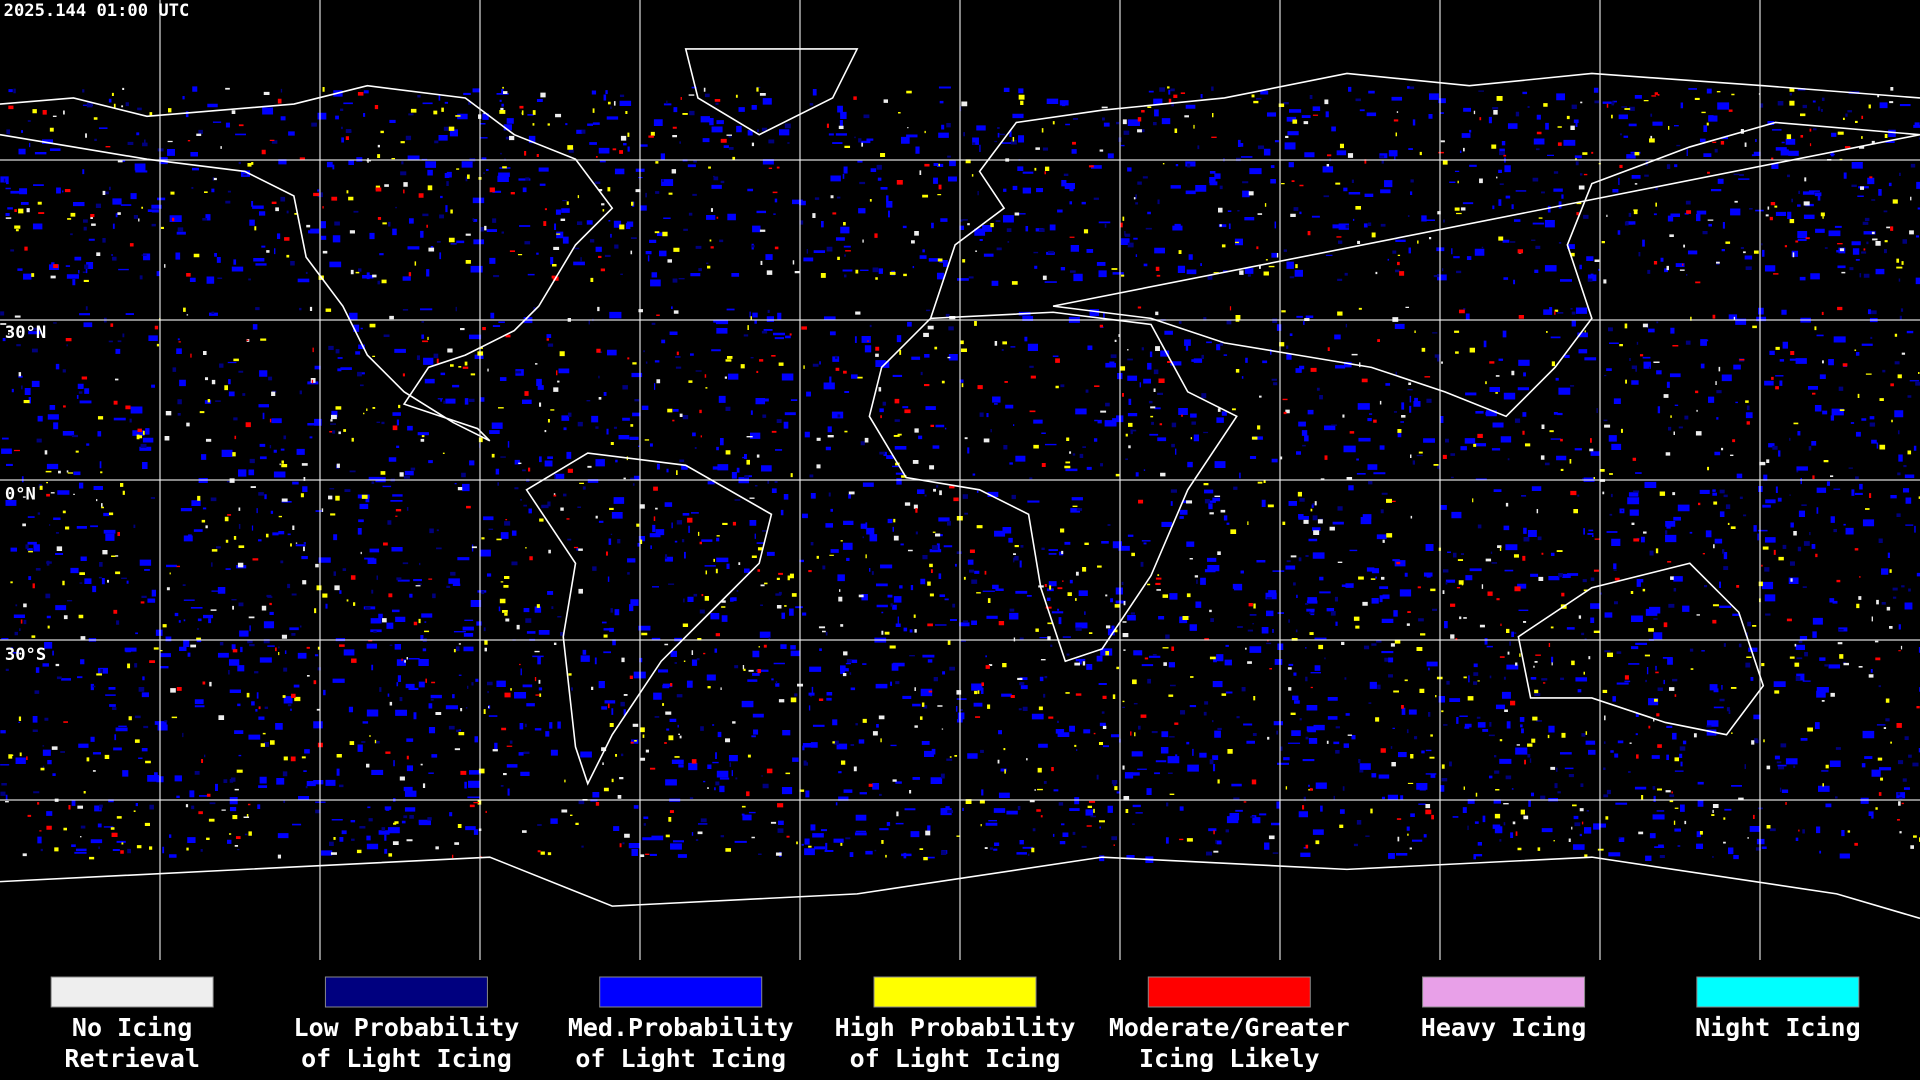 This screenshot has width=1920, height=1080. What do you see at coordinates (955, 1027) in the screenshot?
I see `legend-label: High Probability` at bounding box center [955, 1027].